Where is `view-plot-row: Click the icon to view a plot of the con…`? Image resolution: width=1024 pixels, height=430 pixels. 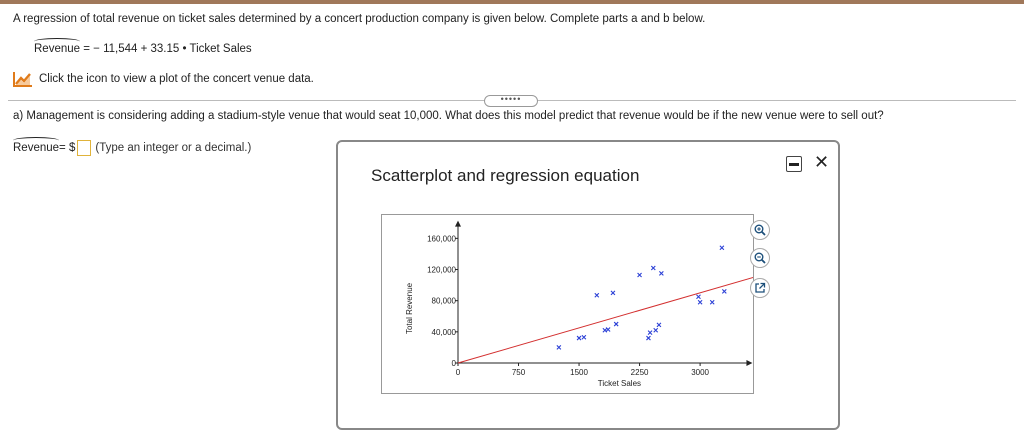
view-plot-row: Click the icon to view a plot of the con… is located at coordinates (163, 79).